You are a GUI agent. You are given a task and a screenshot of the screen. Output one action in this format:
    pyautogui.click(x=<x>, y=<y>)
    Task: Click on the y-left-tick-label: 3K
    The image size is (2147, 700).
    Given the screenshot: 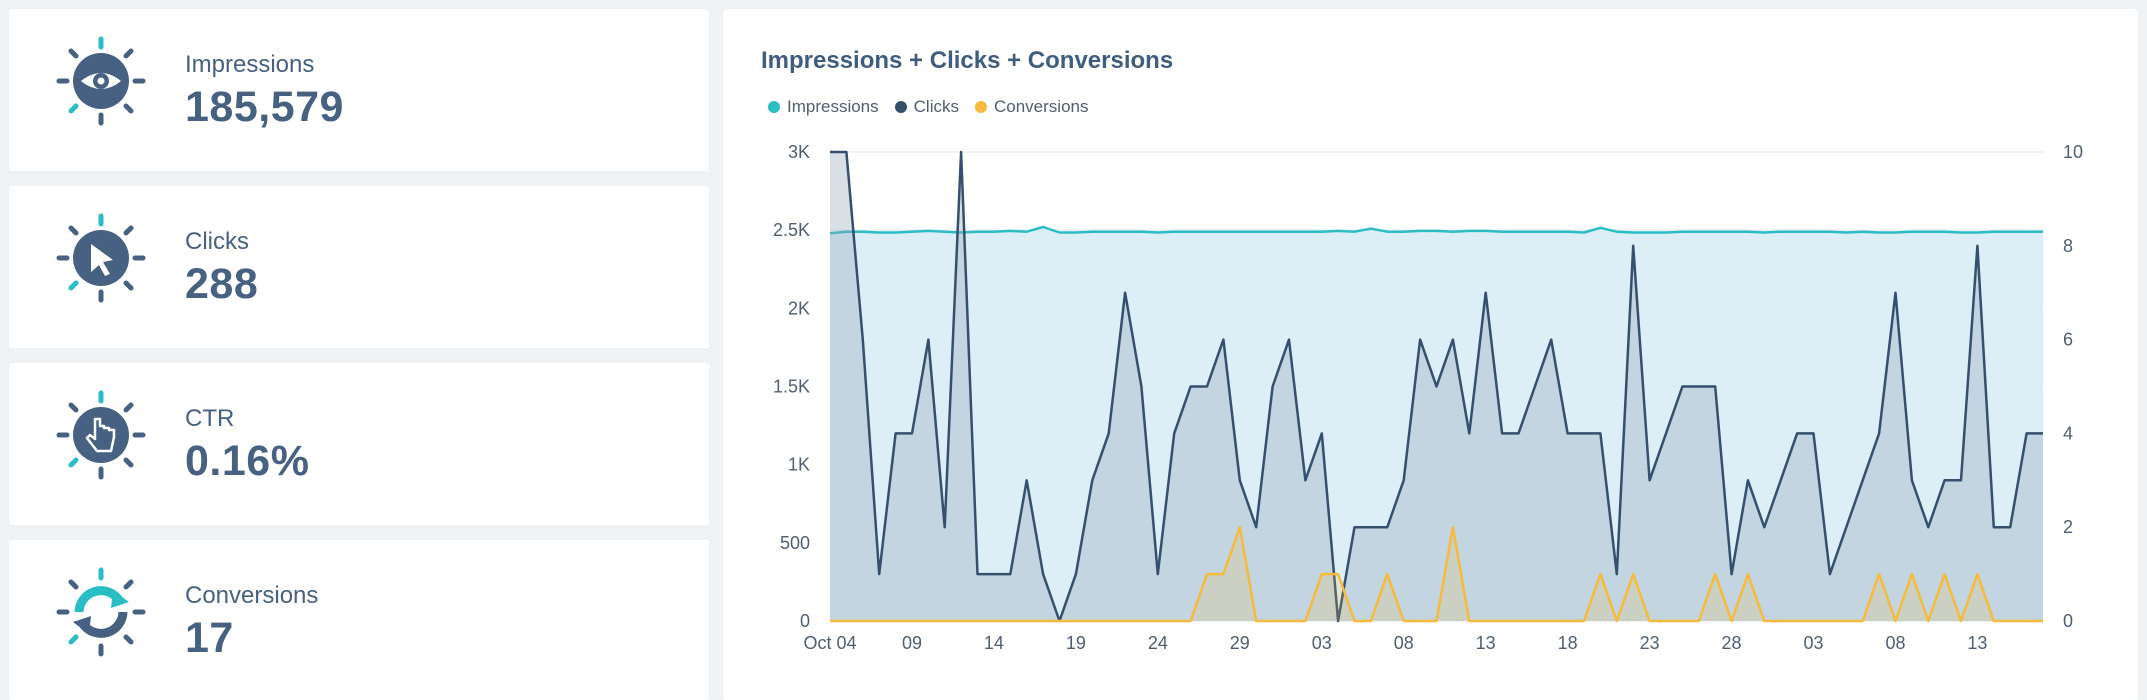 What is the action you would take?
    pyautogui.click(x=799, y=152)
    